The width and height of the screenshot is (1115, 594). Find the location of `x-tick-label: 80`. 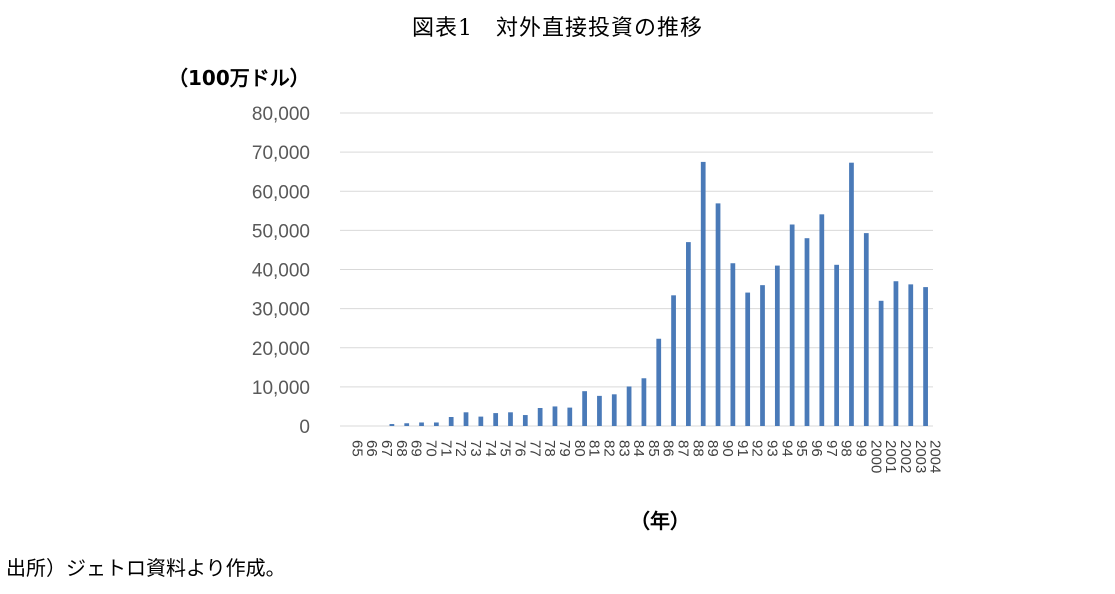

x-tick-label: 80 is located at coordinates (579, 448).